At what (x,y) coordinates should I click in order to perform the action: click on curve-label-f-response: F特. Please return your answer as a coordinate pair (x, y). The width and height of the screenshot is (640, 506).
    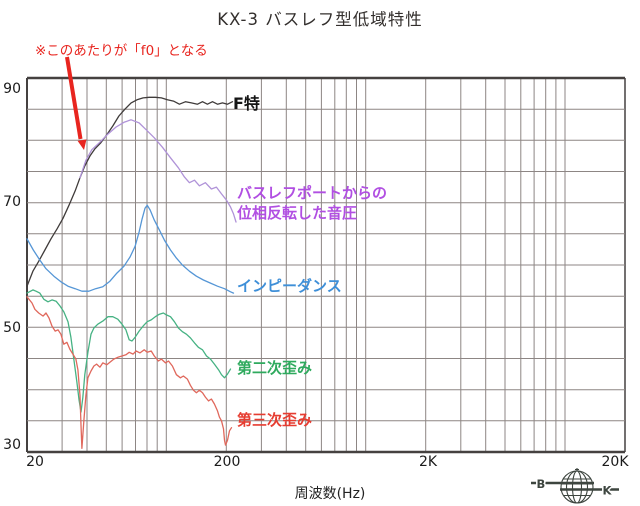
    Looking at the image, I should click on (246, 103).